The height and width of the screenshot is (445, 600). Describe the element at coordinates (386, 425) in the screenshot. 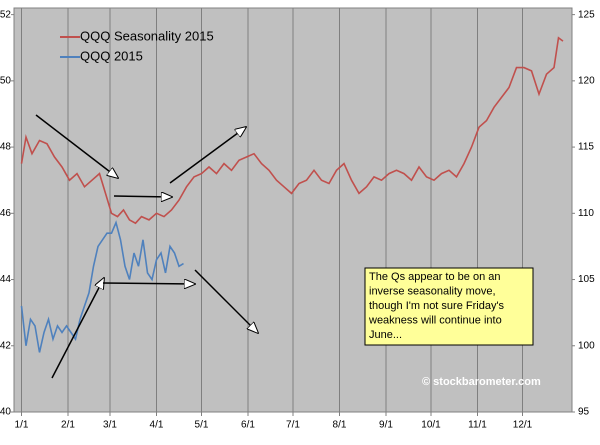

I see `x-tick-label: 9/1` at that location.